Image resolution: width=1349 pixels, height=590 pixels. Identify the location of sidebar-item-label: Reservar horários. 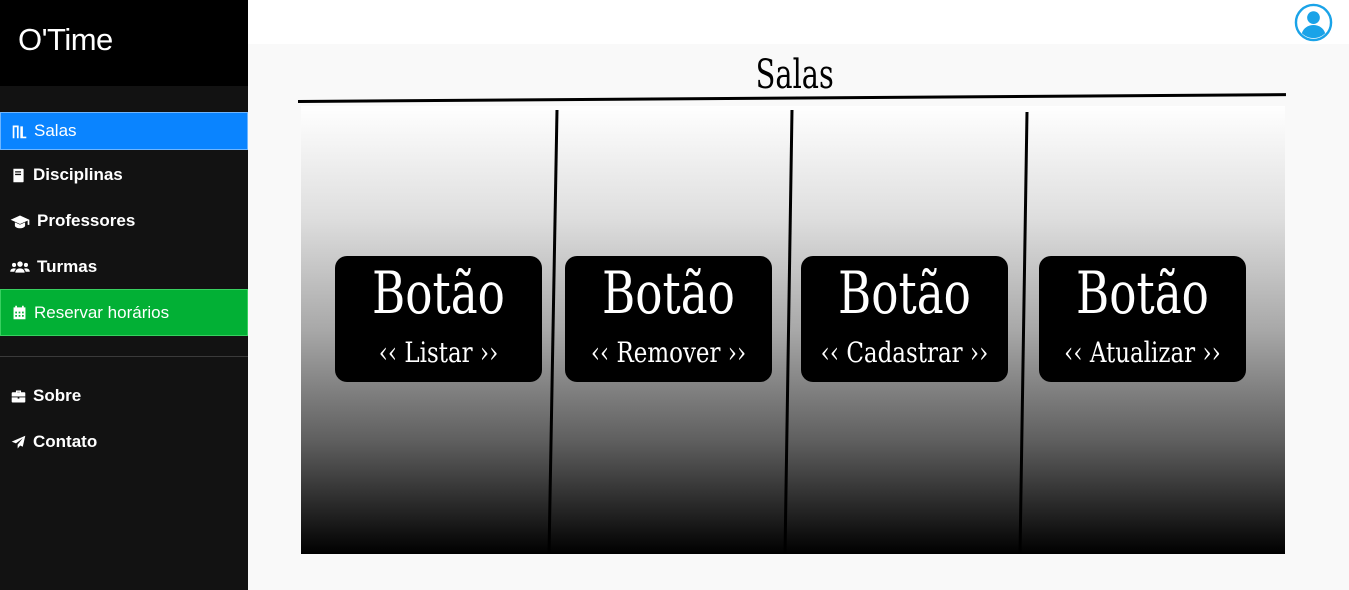
(102, 312).